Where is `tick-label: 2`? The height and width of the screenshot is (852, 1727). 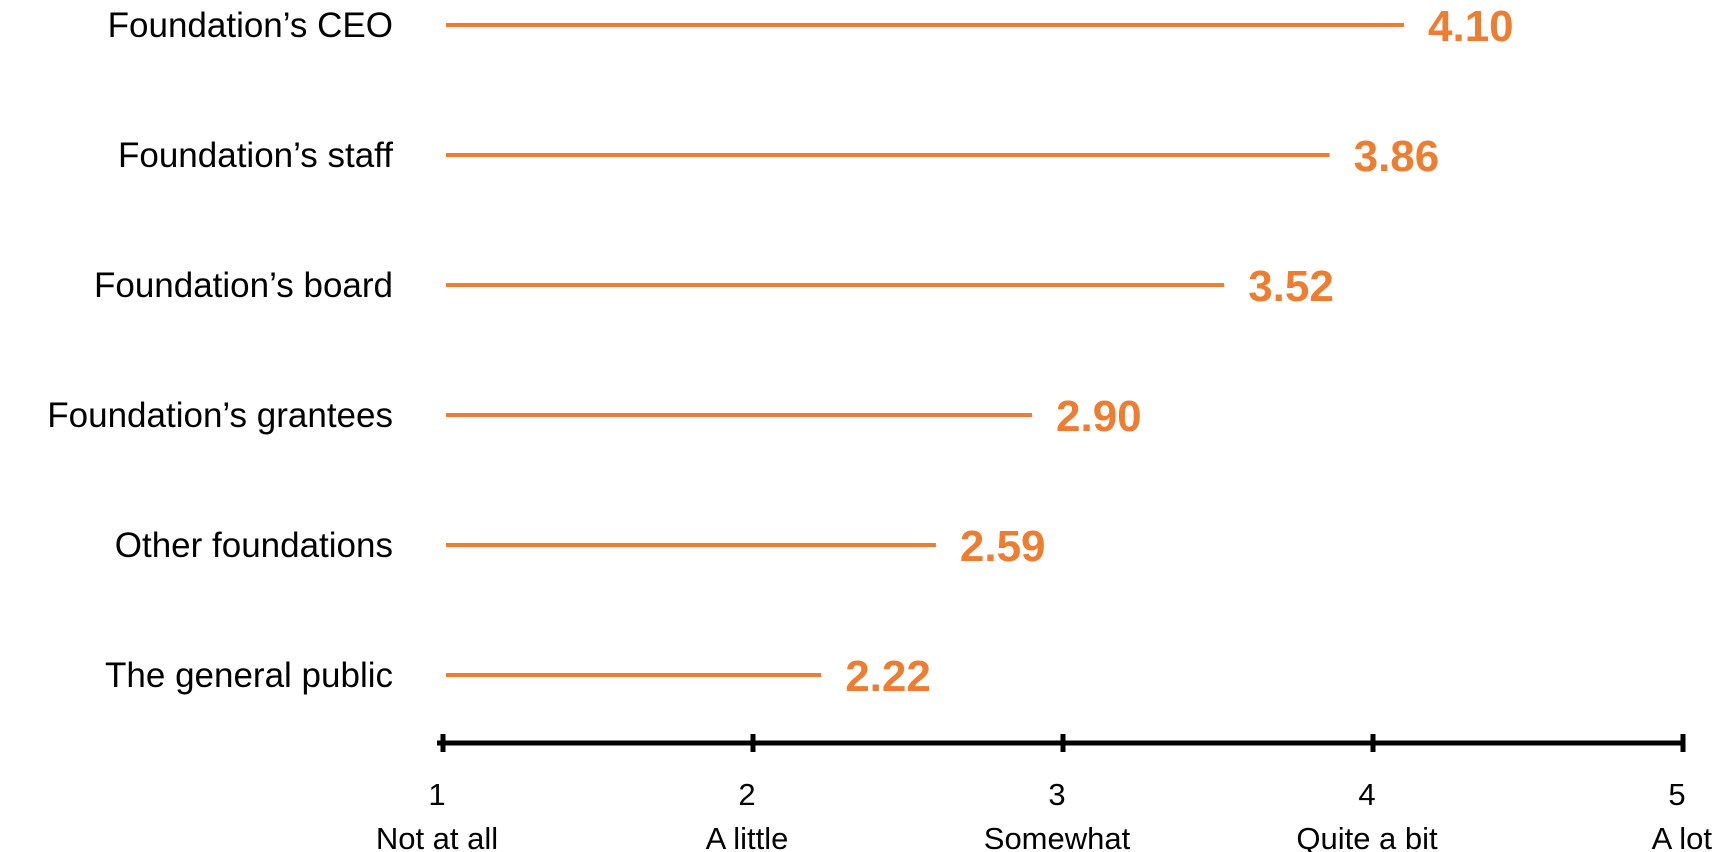
tick-label: 2 is located at coordinates (746, 794).